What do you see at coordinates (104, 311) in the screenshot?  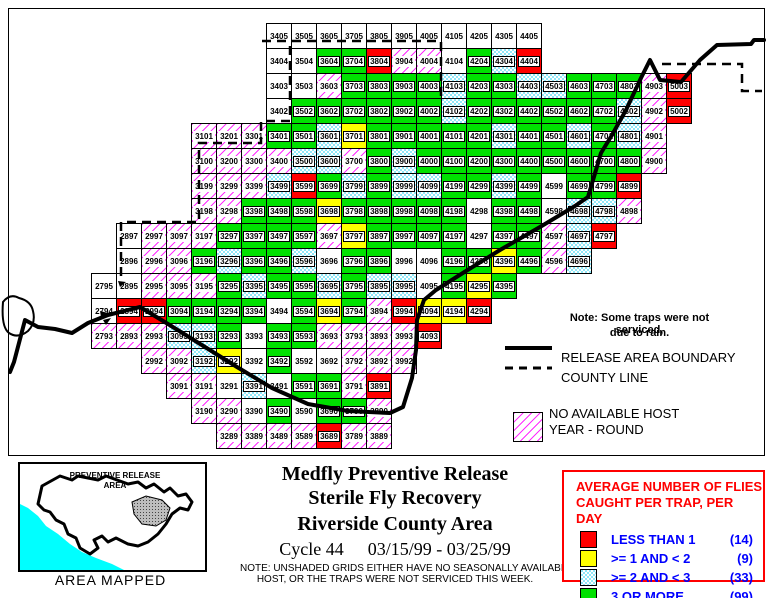 I see `grid-cell-label: 2794` at bounding box center [104, 311].